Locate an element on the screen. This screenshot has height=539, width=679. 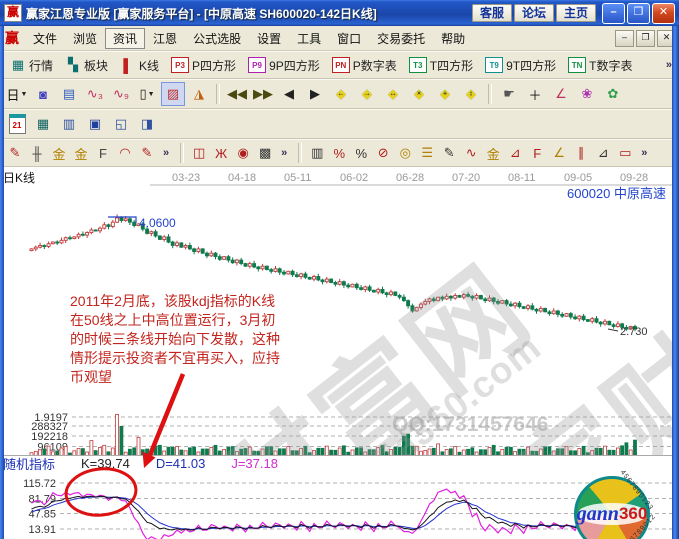
gold-grid-tool-icon: 金 is located at coordinates (59, 154).